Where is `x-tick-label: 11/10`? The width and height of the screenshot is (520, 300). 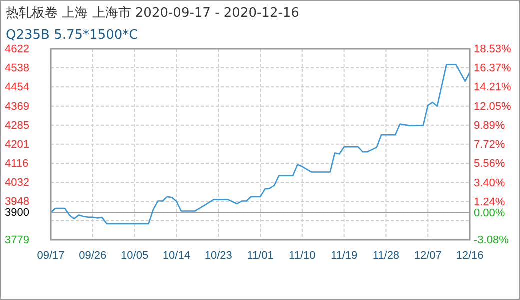 x-tick-label: 11/10 is located at coordinates (302, 256).